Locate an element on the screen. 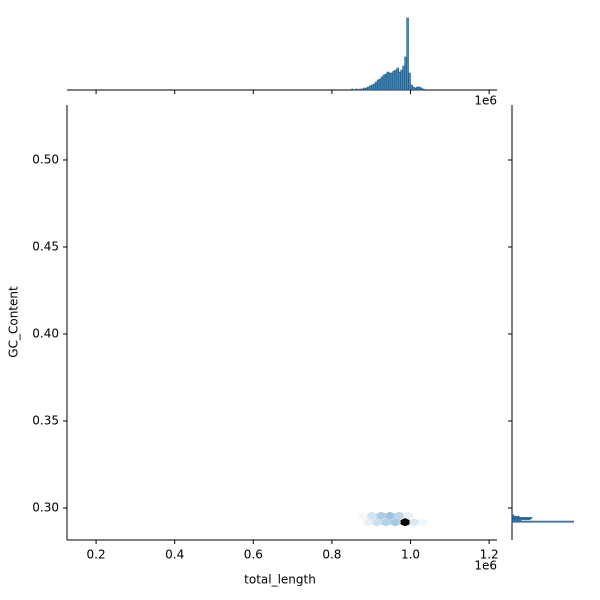  x-tick-label: 0.2 is located at coordinates (96, 555).